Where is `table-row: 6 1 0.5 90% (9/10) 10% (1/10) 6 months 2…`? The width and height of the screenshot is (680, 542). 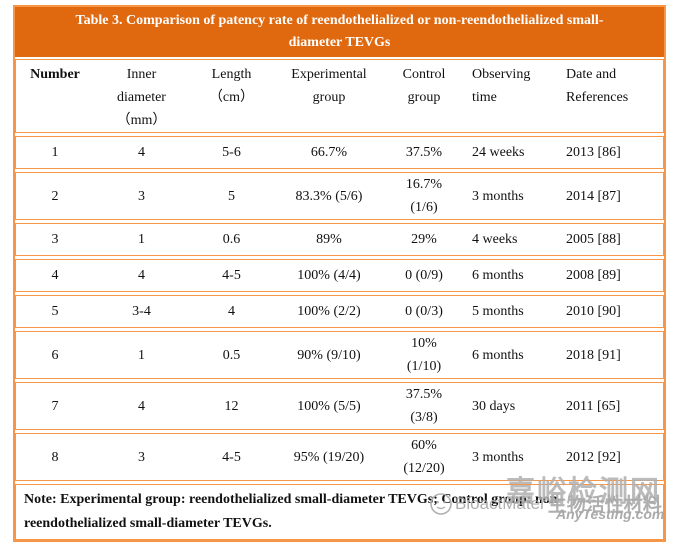 table-row: 6 1 0.5 90% (9/10) 10% (1/10) 6 months 2… is located at coordinates (339, 355).